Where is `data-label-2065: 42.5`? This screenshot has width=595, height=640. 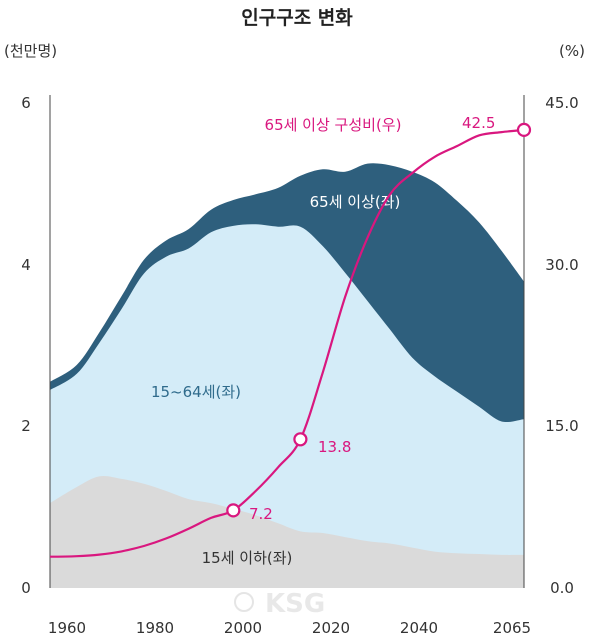
data-label-2065: 42.5 is located at coordinates (478, 123).